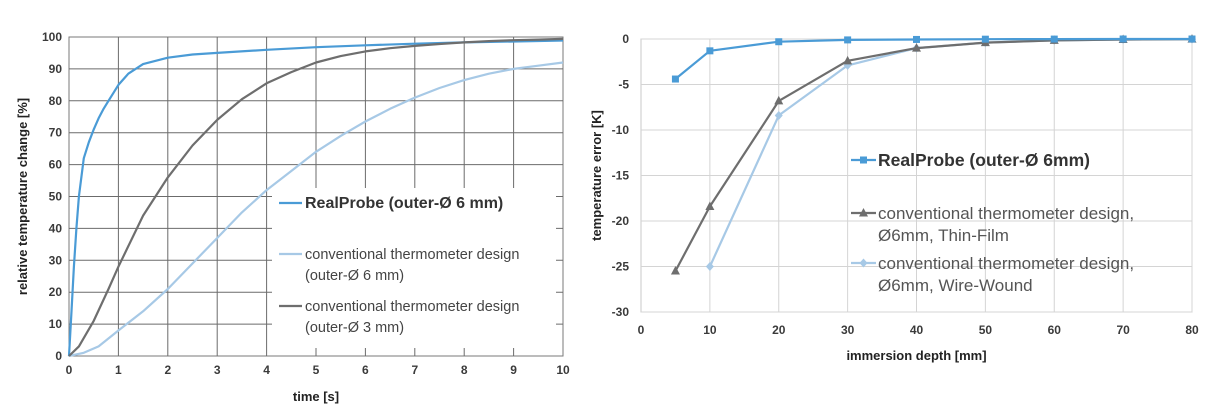 The image size is (1232, 413). I want to click on x-tick-label: 20, so click(779, 330).